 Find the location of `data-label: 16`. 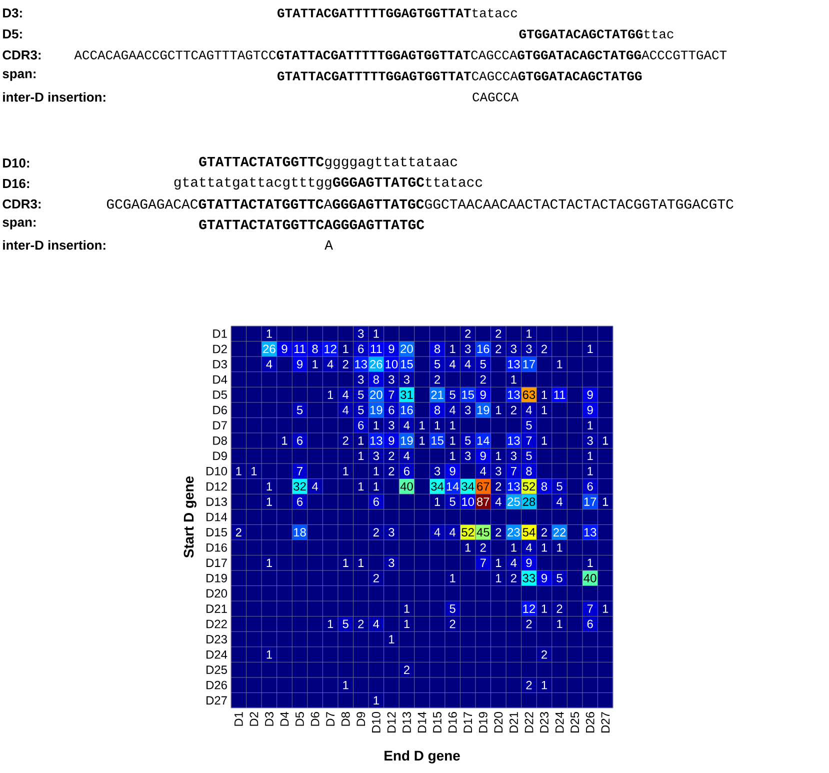

data-label: 16 is located at coordinates (406, 410).